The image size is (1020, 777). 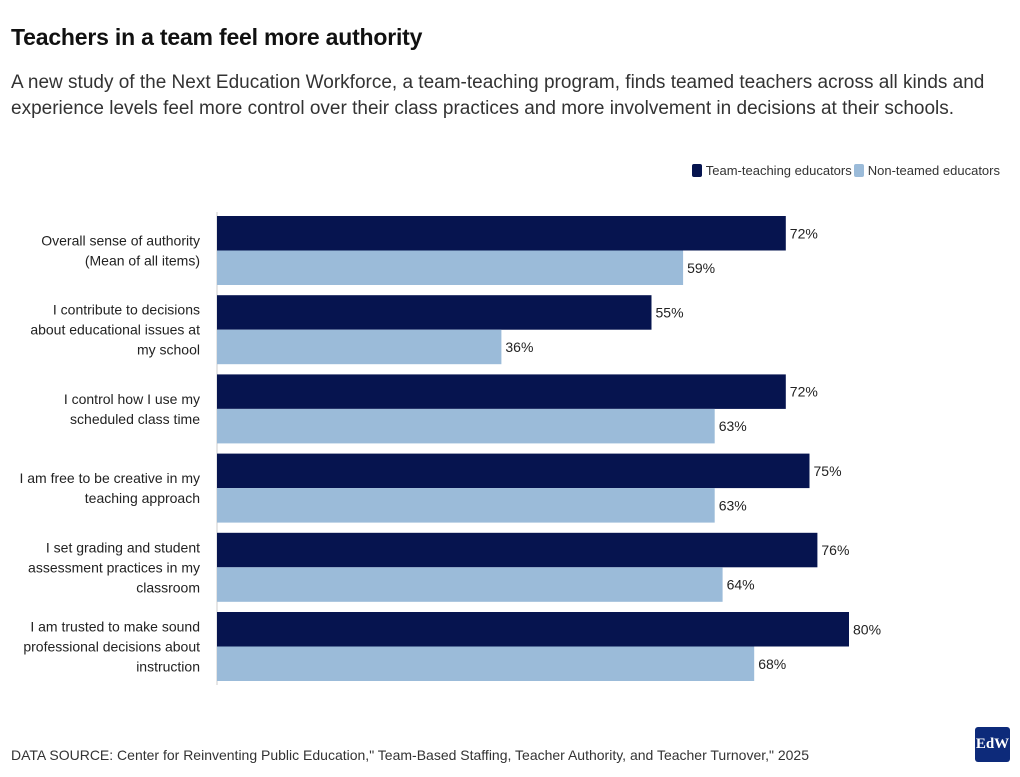 What do you see at coordinates (115, 330) in the screenshot?
I see `category-label-1-line-1: about educational issues at` at bounding box center [115, 330].